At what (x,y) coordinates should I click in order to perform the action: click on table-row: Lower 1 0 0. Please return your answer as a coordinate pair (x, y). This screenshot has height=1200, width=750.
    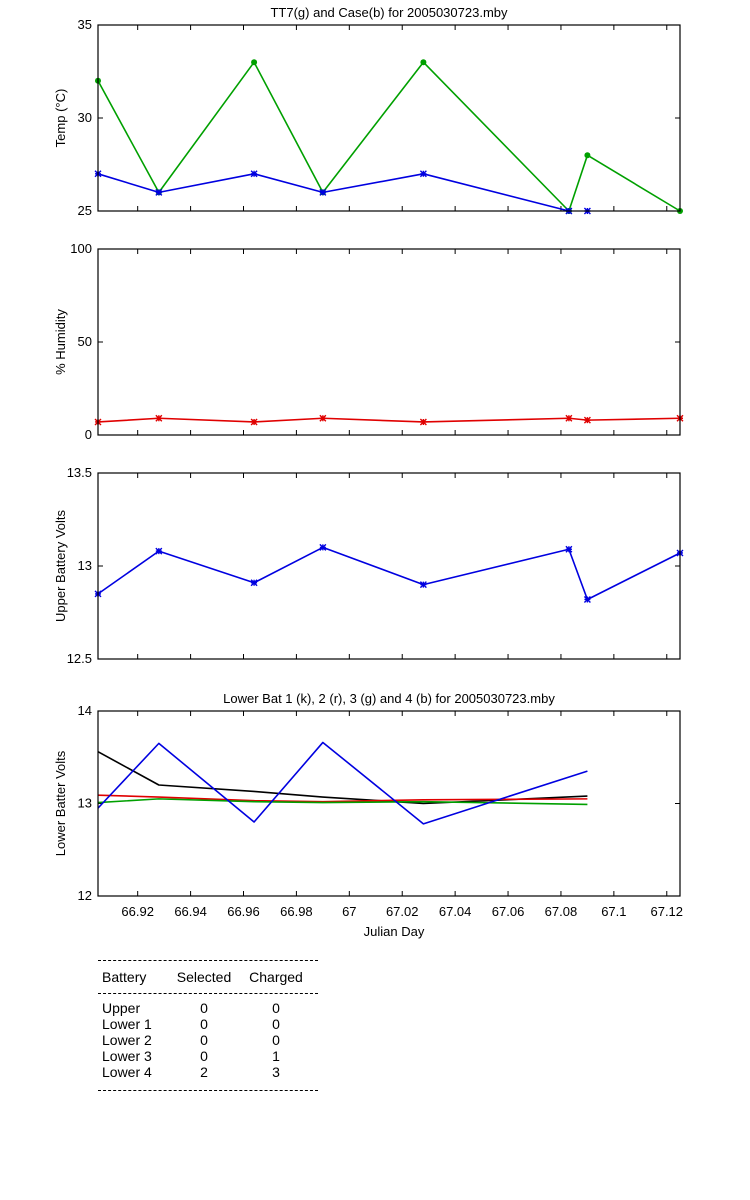
    Looking at the image, I should click on (208, 1024).